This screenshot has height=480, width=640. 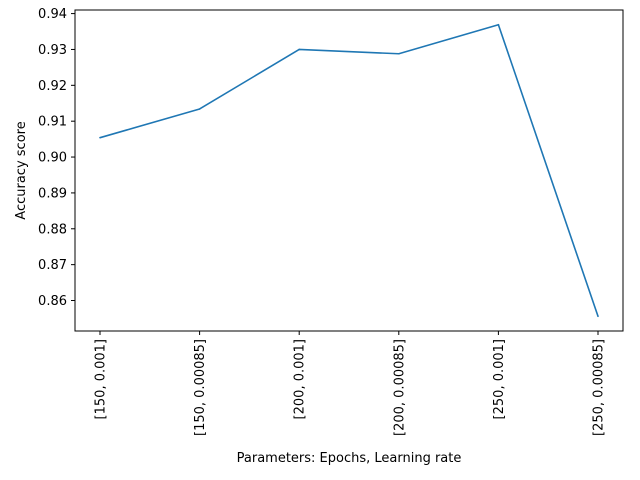 What do you see at coordinates (52, 229) in the screenshot?
I see `y-tick-label: 0.88` at bounding box center [52, 229].